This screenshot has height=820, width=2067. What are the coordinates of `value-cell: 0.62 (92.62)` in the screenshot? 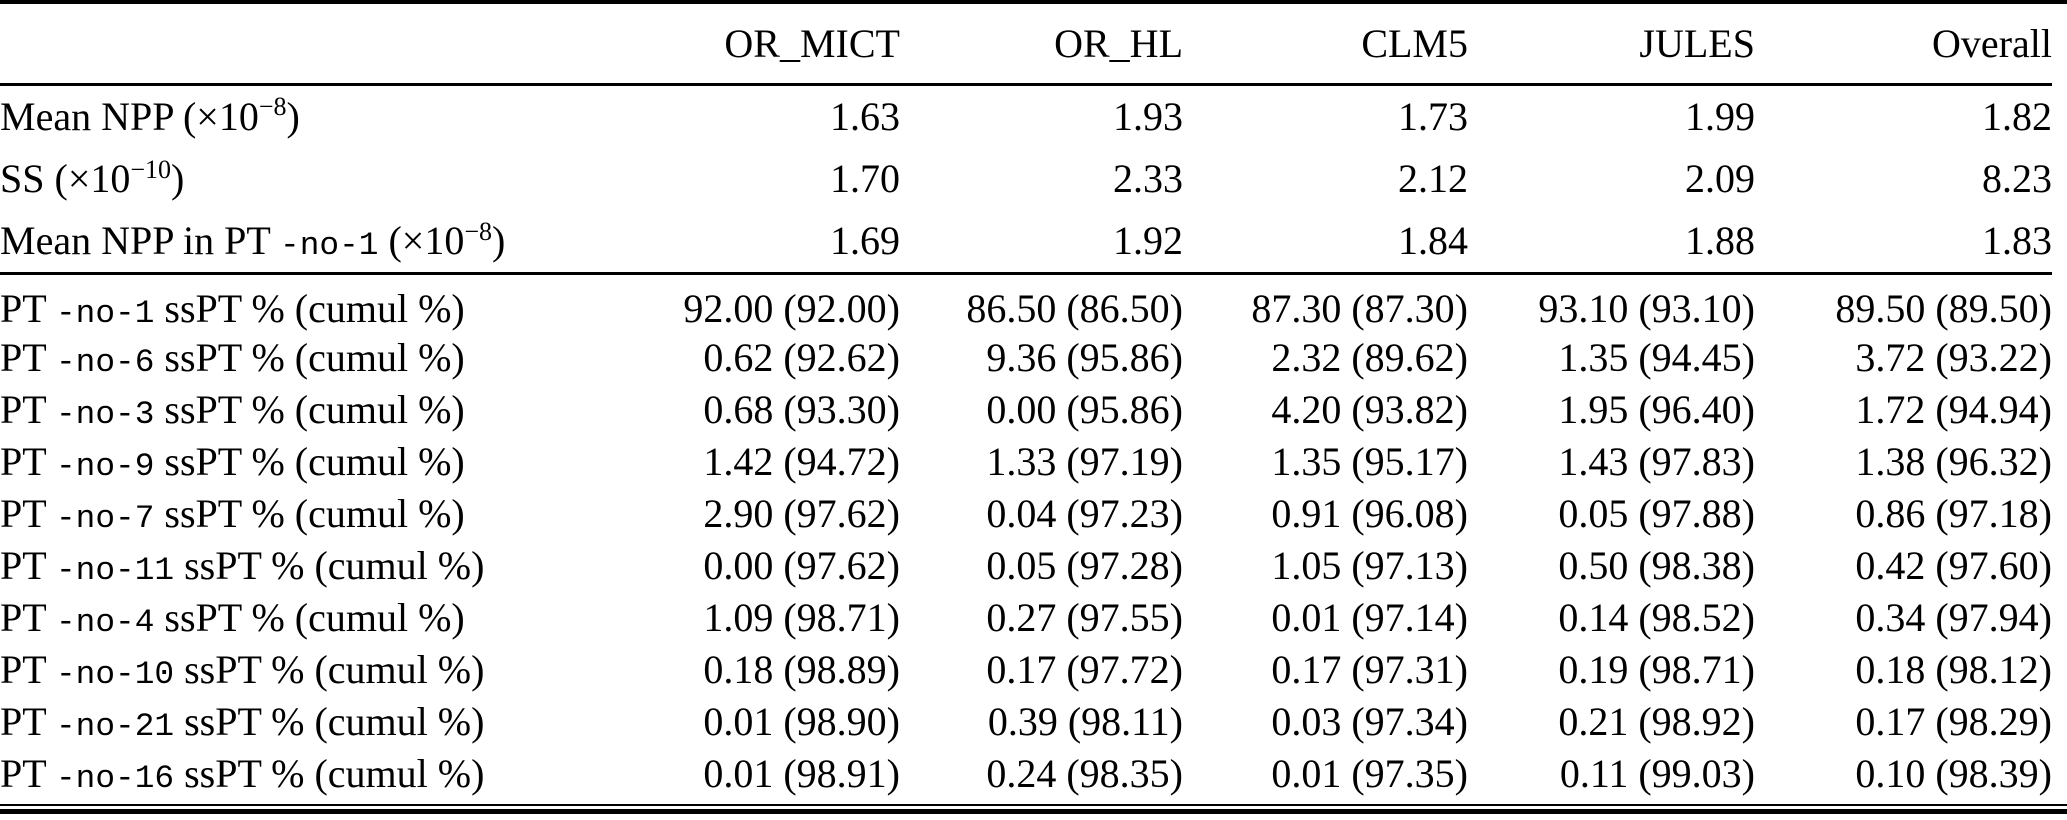 It's located at (801, 357).